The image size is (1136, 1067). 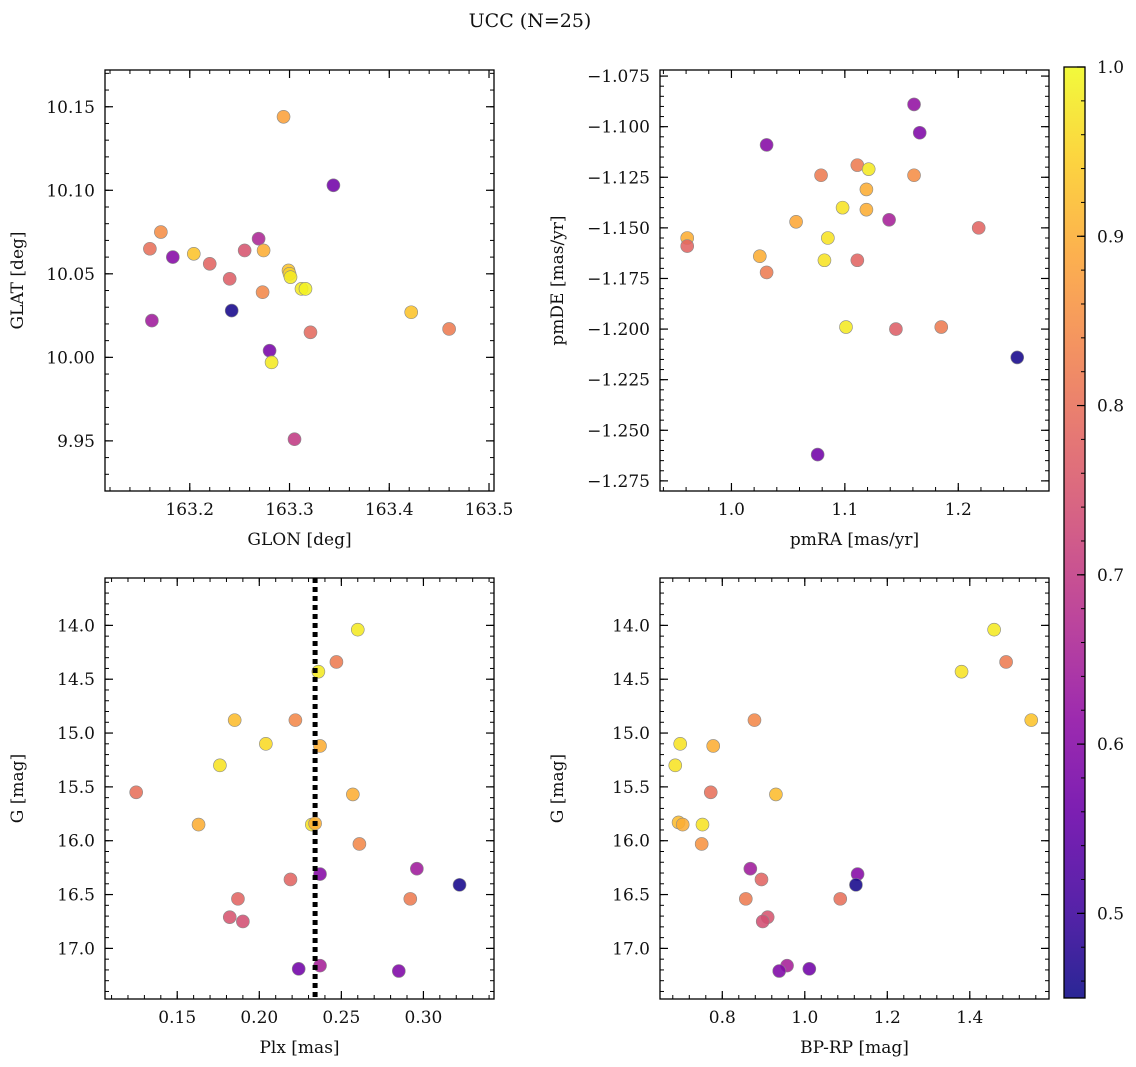 I want to click on x-tick-label: 0.15, so click(x=177, y=1018).